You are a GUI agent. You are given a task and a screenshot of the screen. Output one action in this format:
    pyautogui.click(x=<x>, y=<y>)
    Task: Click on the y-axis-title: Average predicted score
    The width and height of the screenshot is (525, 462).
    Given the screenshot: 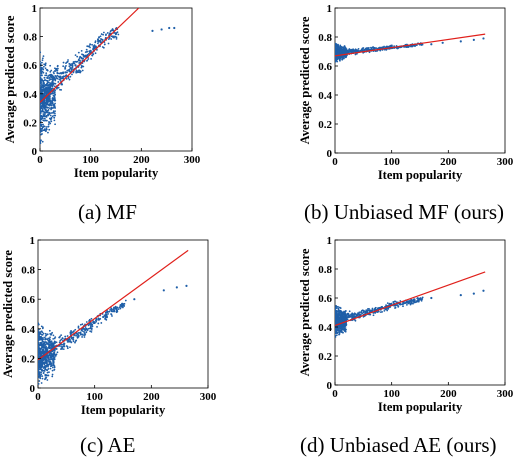 What is the action you would take?
    pyautogui.click(x=305, y=312)
    